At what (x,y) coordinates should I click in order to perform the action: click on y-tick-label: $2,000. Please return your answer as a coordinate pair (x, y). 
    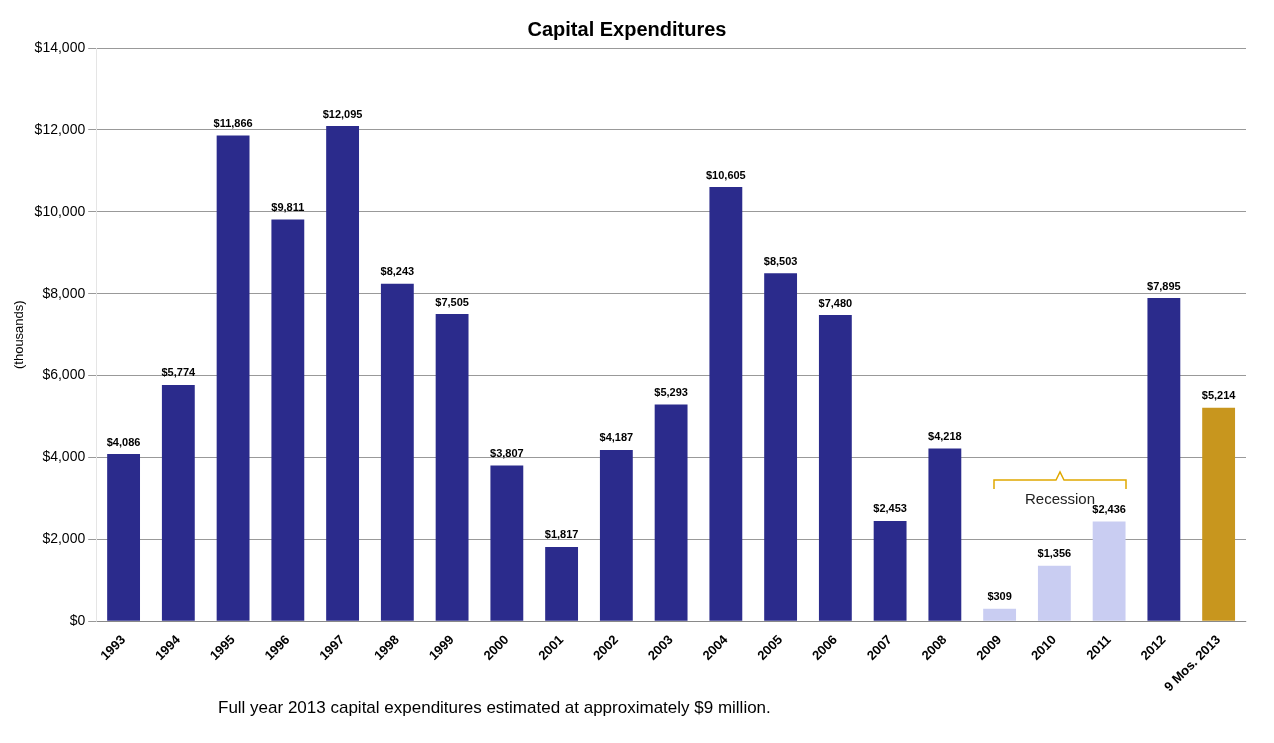
    Looking at the image, I should click on (64, 538).